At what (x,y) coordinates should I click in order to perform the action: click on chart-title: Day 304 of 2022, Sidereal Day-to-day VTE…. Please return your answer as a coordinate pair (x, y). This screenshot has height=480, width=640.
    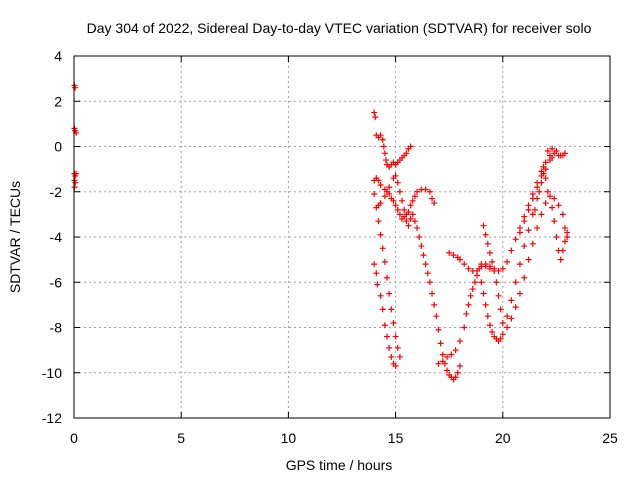
    Looking at the image, I should click on (339, 28).